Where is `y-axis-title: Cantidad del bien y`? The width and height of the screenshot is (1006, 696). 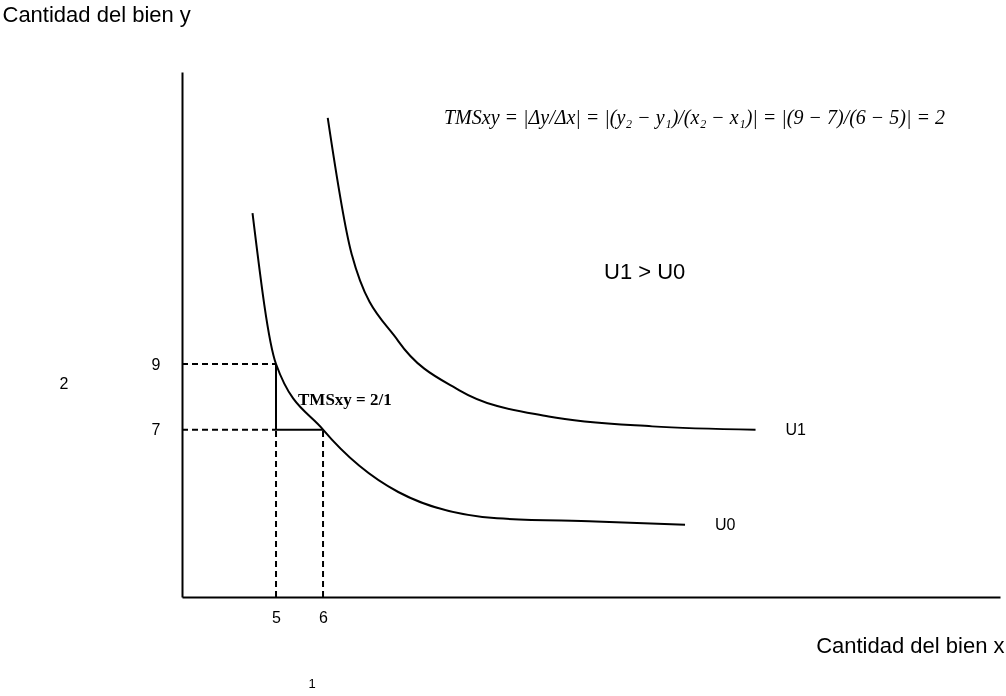
y-axis-title: Cantidad del bien y is located at coordinates (96, 14).